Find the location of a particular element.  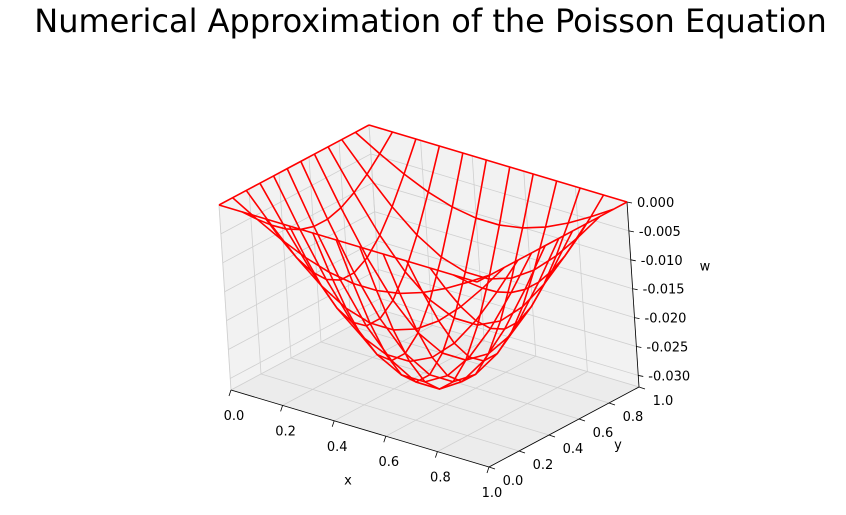

y-tick-label: 0.4 is located at coordinates (573, 449).